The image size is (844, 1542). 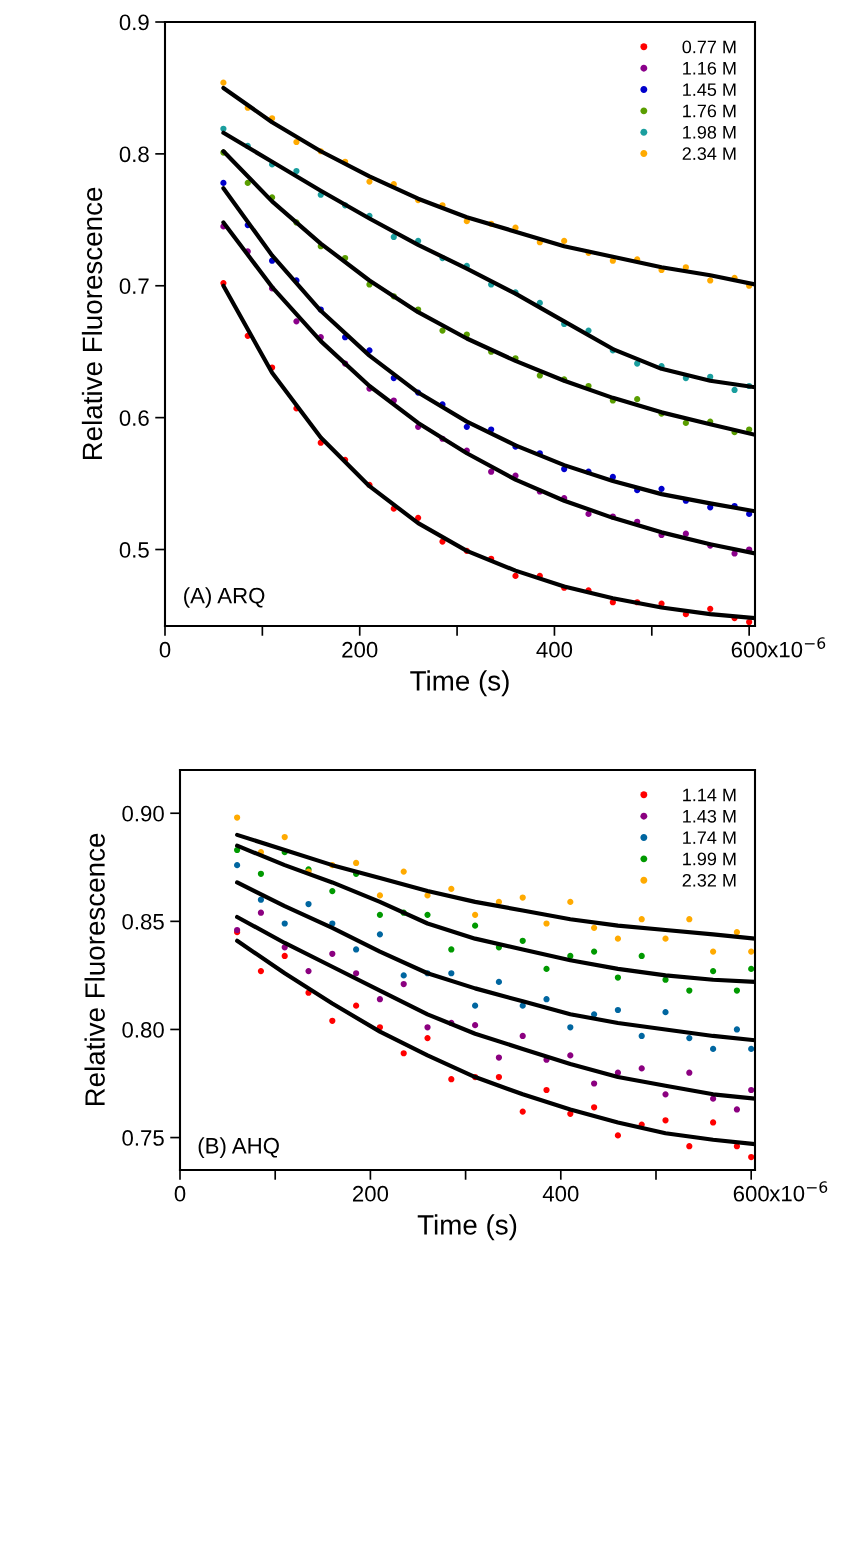 What do you see at coordinates (134, 550) in the screenshot?
I see `y-tick-label: 0.5` at bounding box center [134, 550].